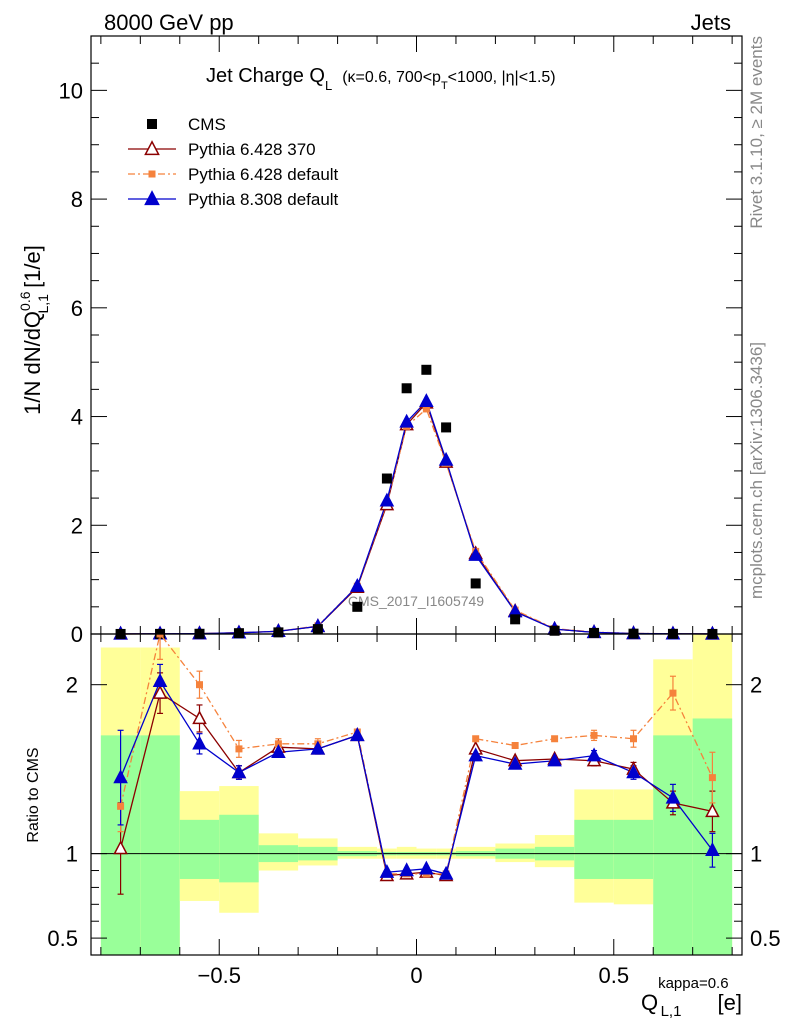 The height and width of the screenshot is (1024, 786). Describe the element at coordinates (33, 794) in the screenshot. I see `ratio-y-axis-title: Ratio to CMS` at that location.